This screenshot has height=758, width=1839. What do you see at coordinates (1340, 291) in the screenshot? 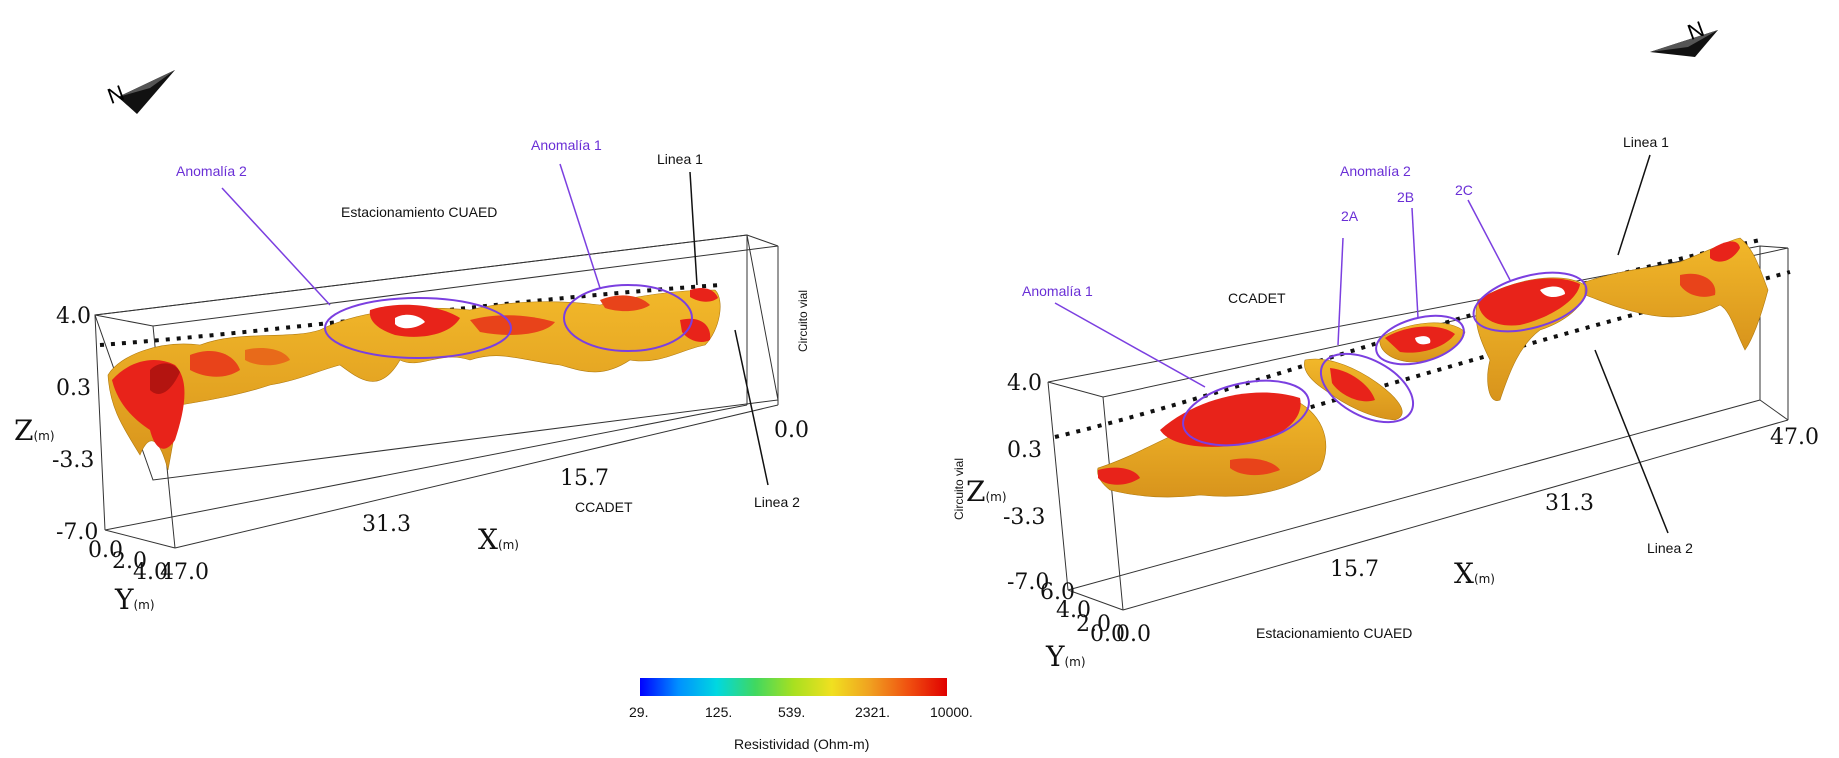
I see `right-2a-leader` at bounding box center [1340, 291].